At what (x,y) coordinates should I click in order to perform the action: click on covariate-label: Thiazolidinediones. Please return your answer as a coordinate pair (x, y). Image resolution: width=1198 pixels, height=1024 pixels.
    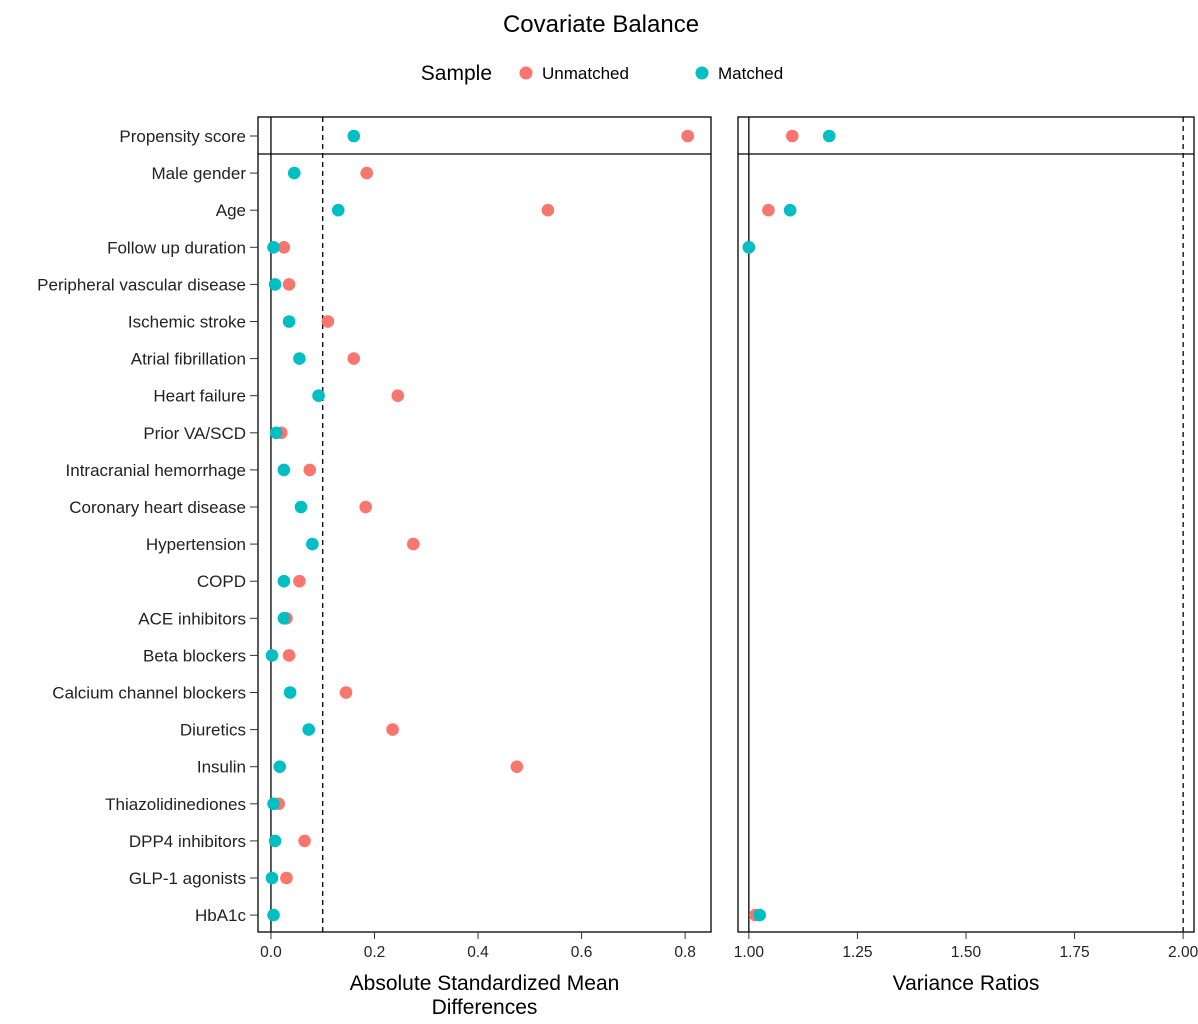
    Looking at the image, I should click on (175, 804).